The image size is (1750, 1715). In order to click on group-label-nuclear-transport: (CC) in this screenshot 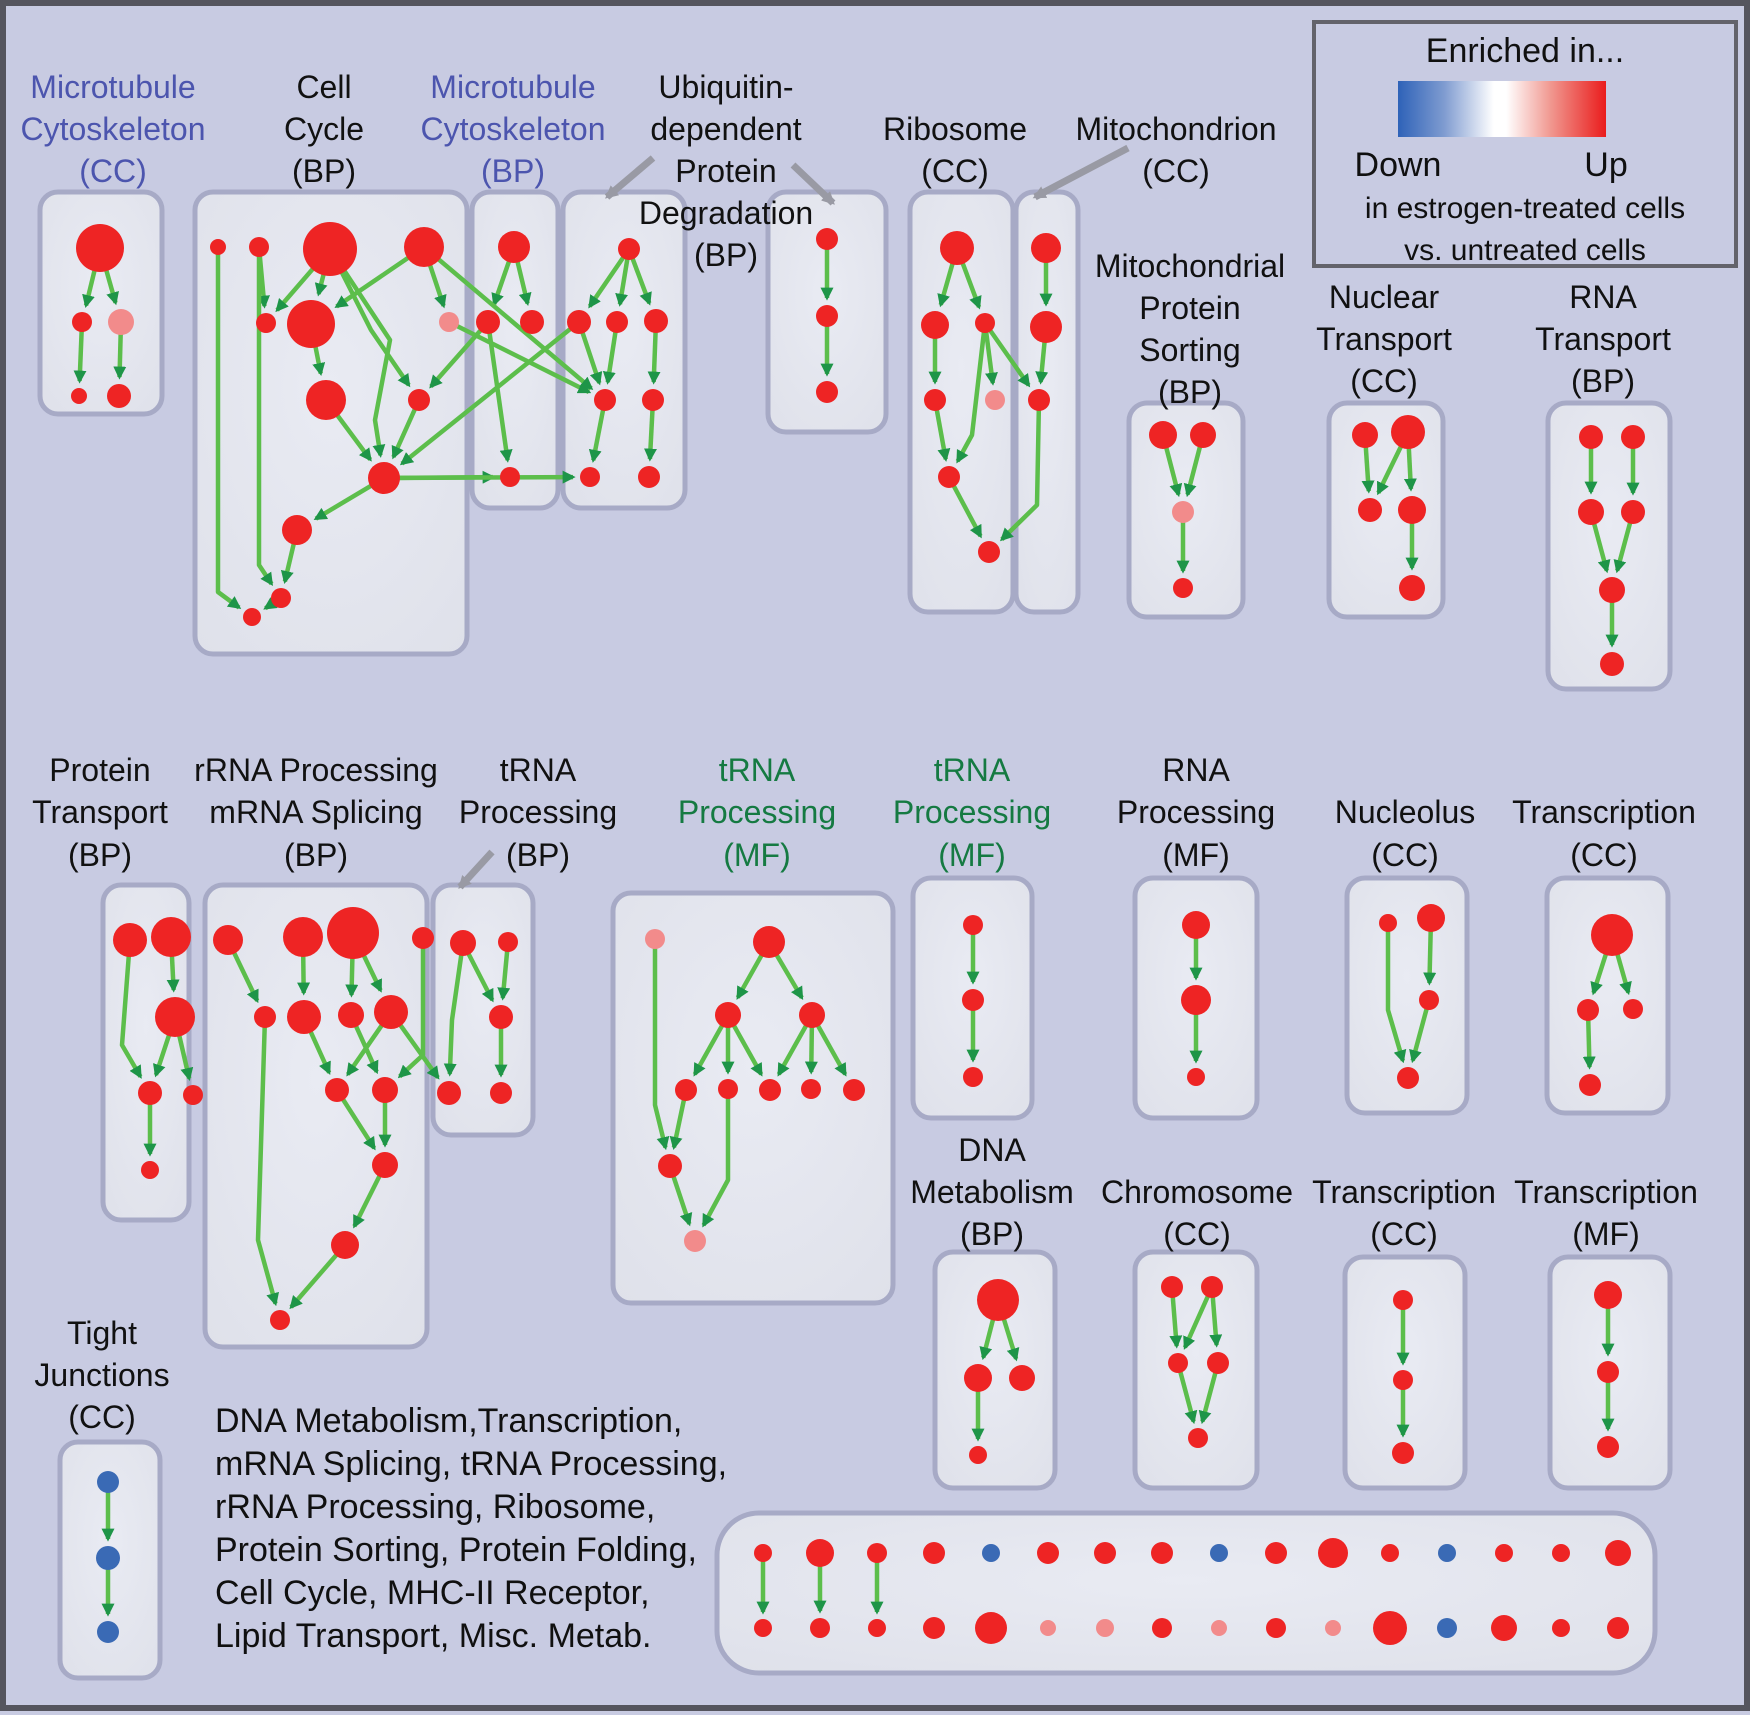, I will do `click(1384, 381)`.